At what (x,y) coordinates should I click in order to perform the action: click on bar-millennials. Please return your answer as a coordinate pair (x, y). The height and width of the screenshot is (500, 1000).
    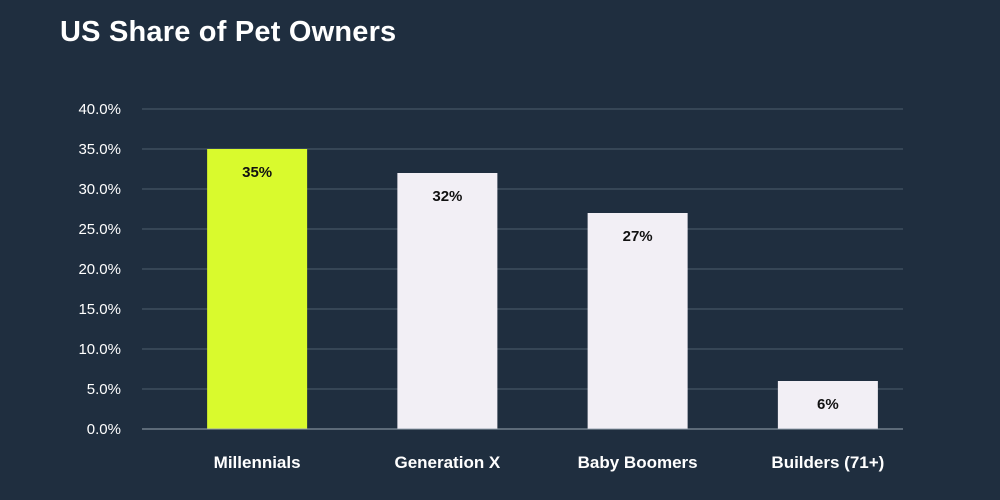
    Looking at the image, I should click on (257, 289).